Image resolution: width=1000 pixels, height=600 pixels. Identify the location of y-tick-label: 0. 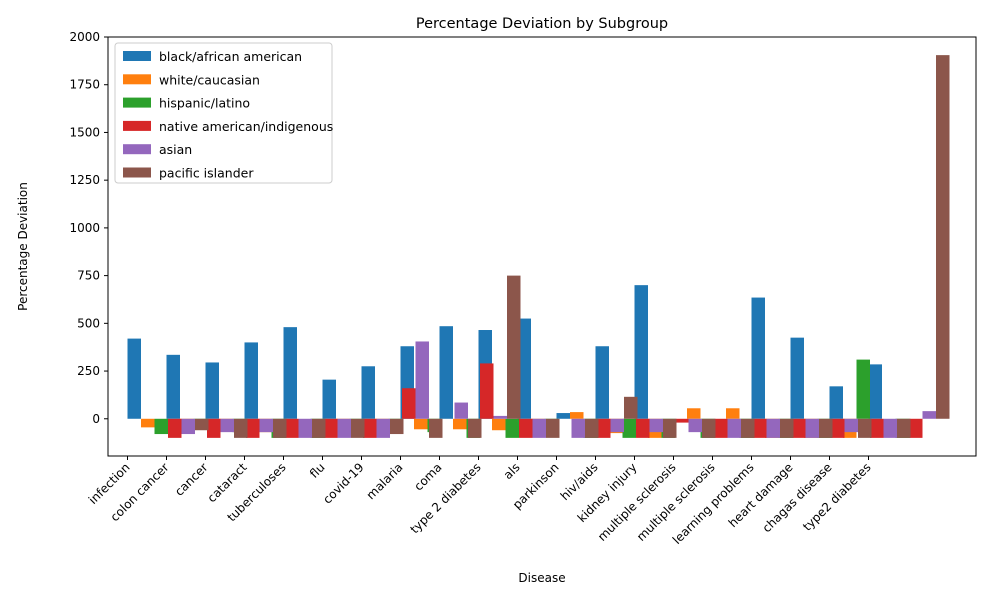
(96, 419).